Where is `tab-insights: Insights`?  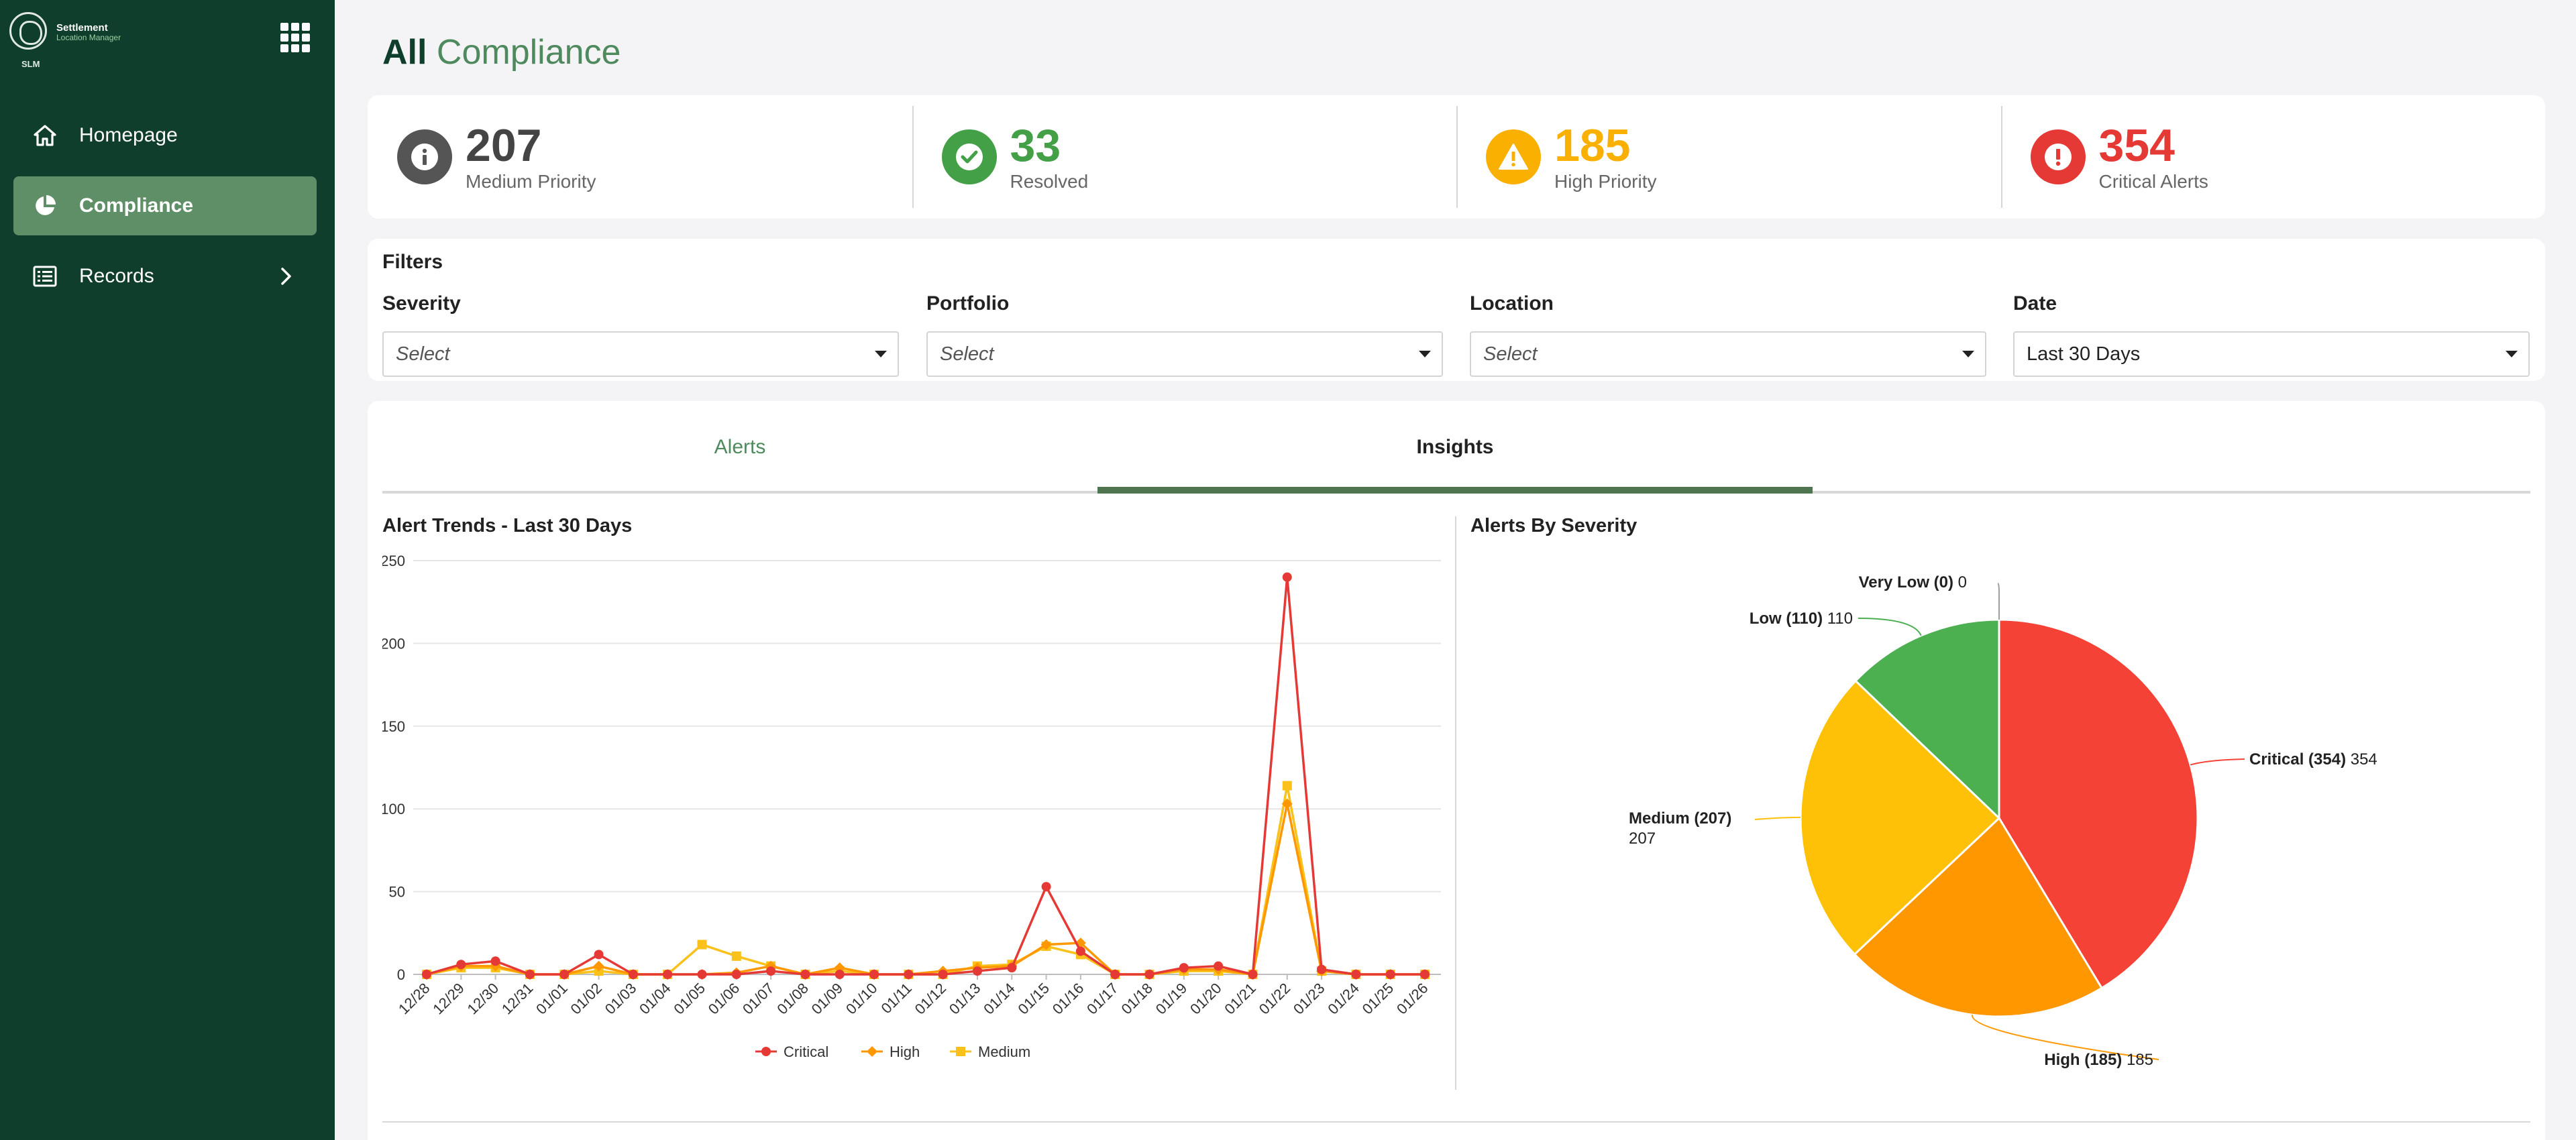
tab-insights: Insights is located at coordinates (1455, 447).